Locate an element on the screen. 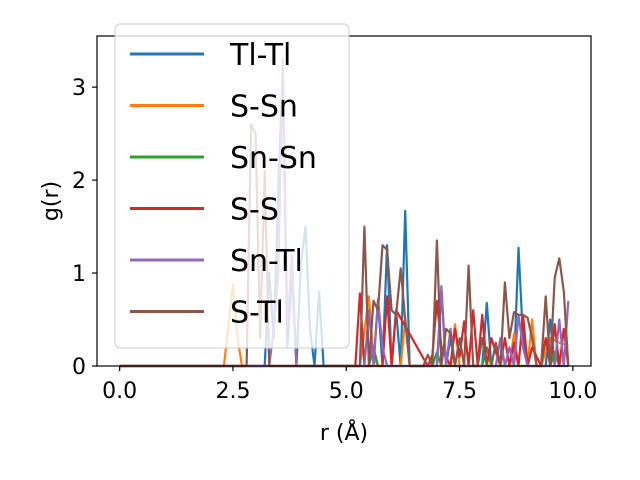  y-tick-label: 3 is located at coordinates (79, 88).